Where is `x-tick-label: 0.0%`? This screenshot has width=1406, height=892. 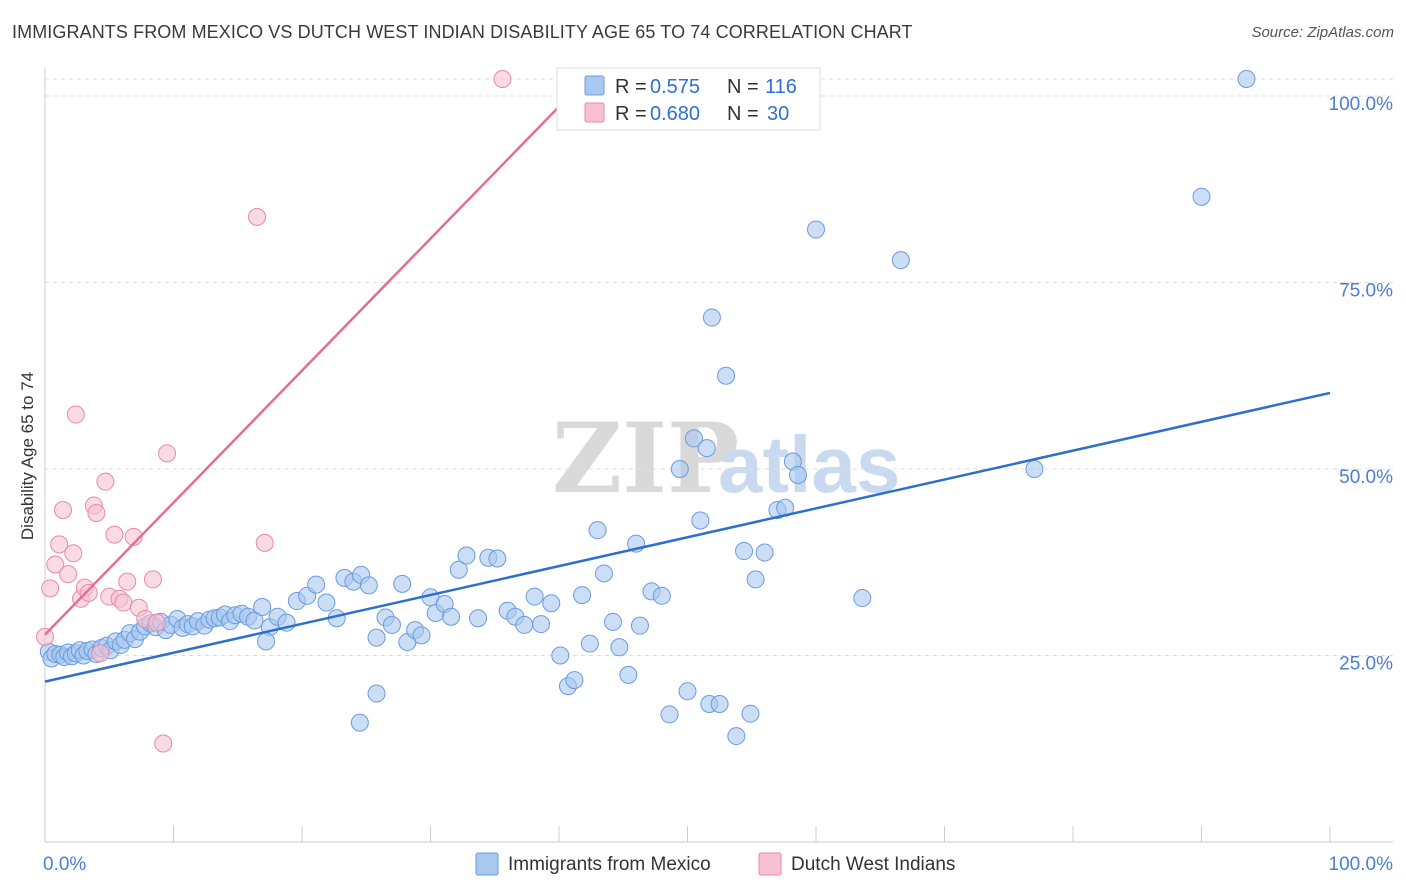 x-tick-label: 0.0% is located at coordinates (64, 864).